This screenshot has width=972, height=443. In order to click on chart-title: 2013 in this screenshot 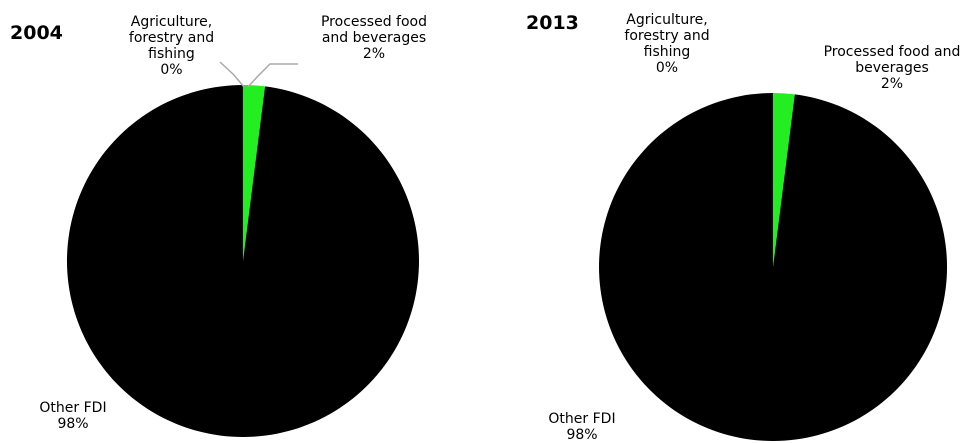, I will do `click(552, 23)`.